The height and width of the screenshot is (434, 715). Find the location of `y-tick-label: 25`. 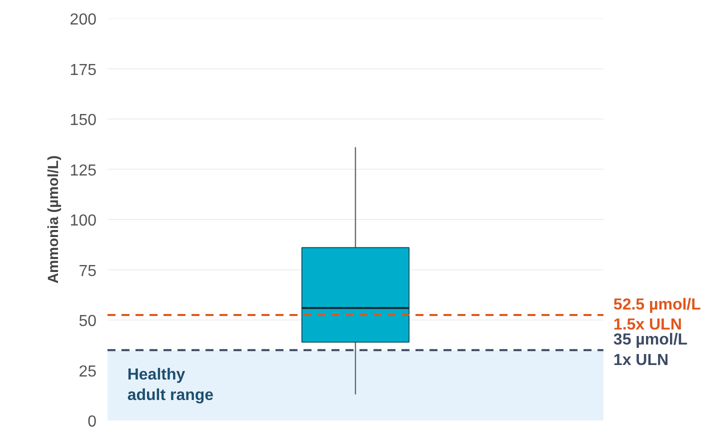

y-tick-label: 25 is located at coordinates (87, 371).